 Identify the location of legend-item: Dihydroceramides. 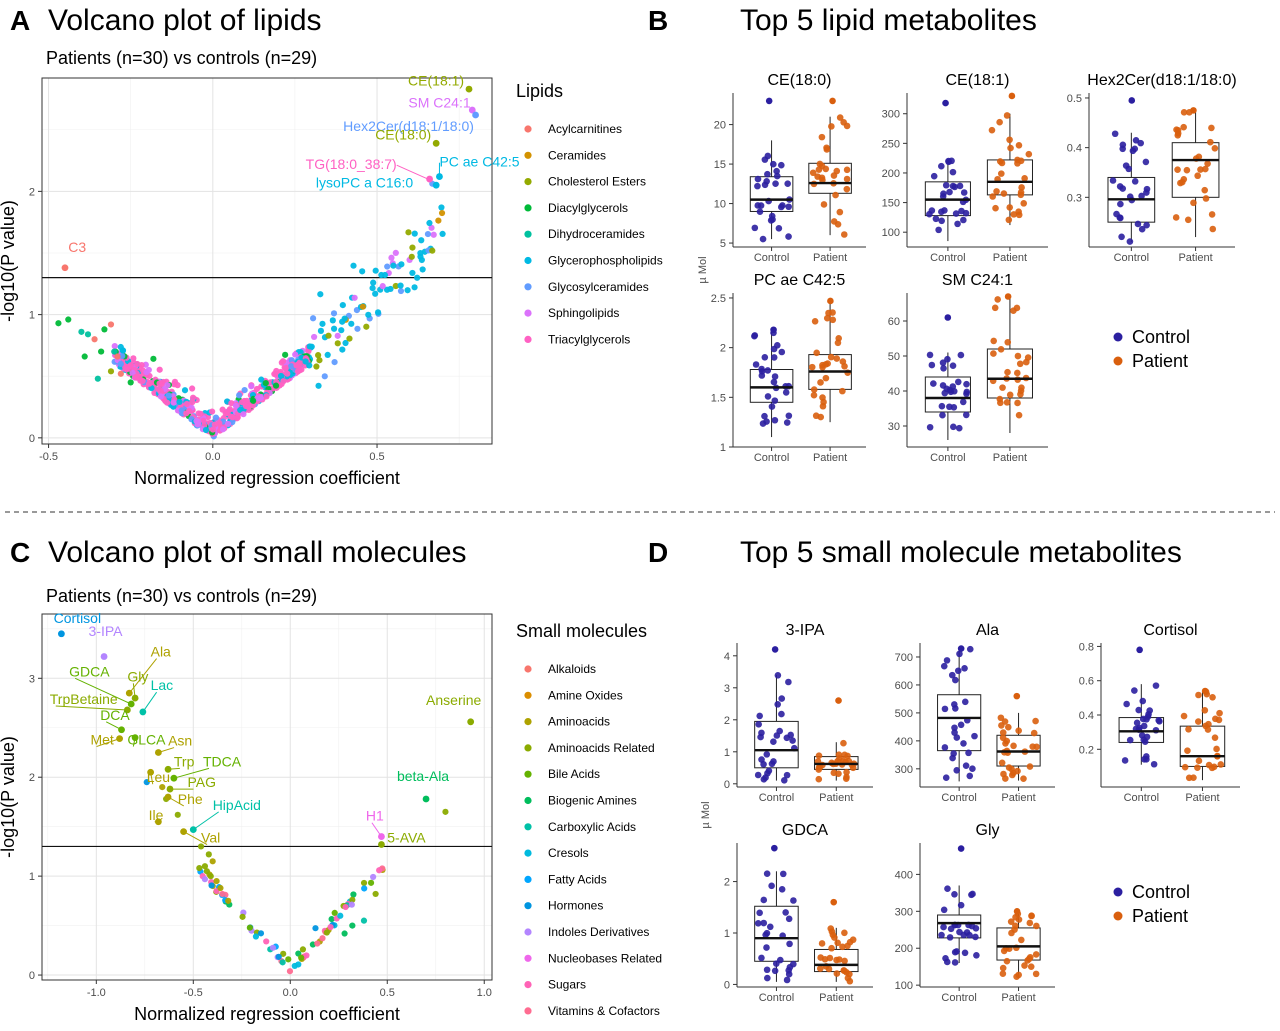
(596, 234).